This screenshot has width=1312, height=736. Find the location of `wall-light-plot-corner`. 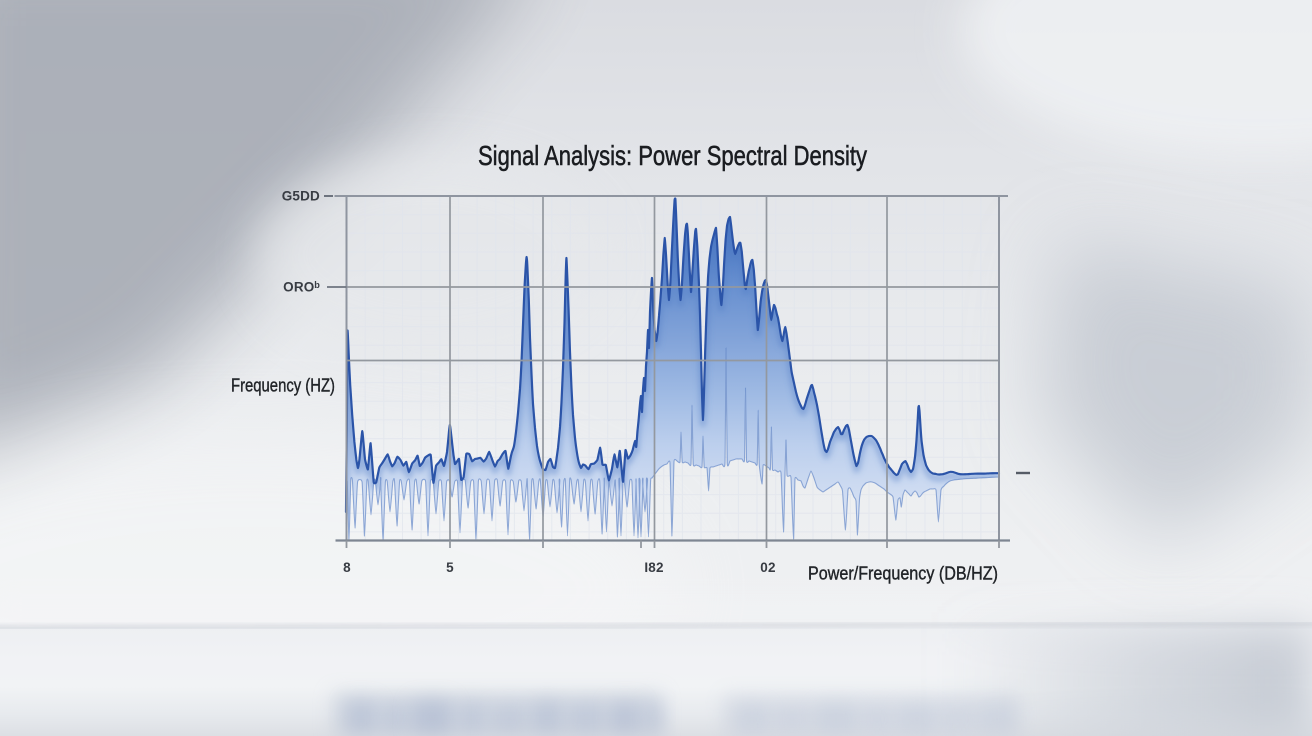

wall-light-plot-corner is located at coordinates (430, 255).